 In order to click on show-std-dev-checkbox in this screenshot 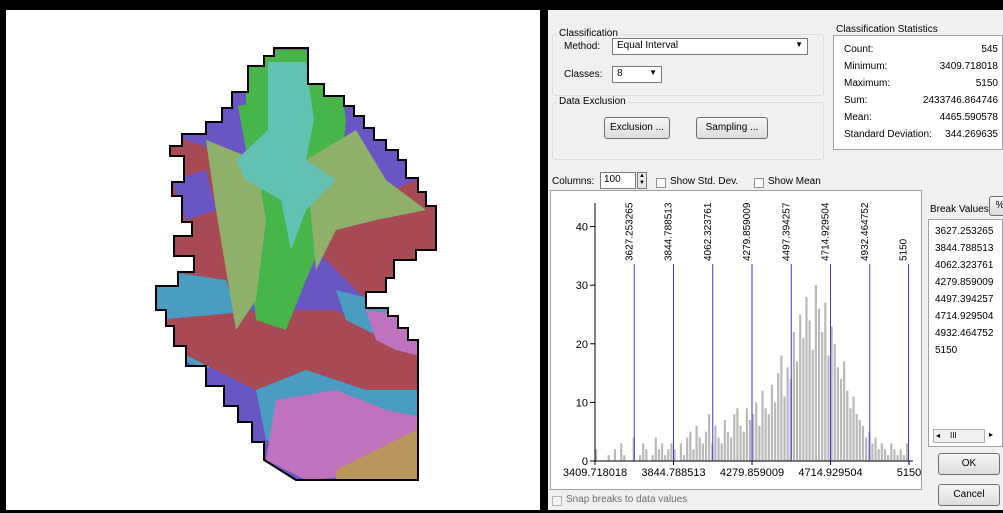, I will do `click(661, 183)`.